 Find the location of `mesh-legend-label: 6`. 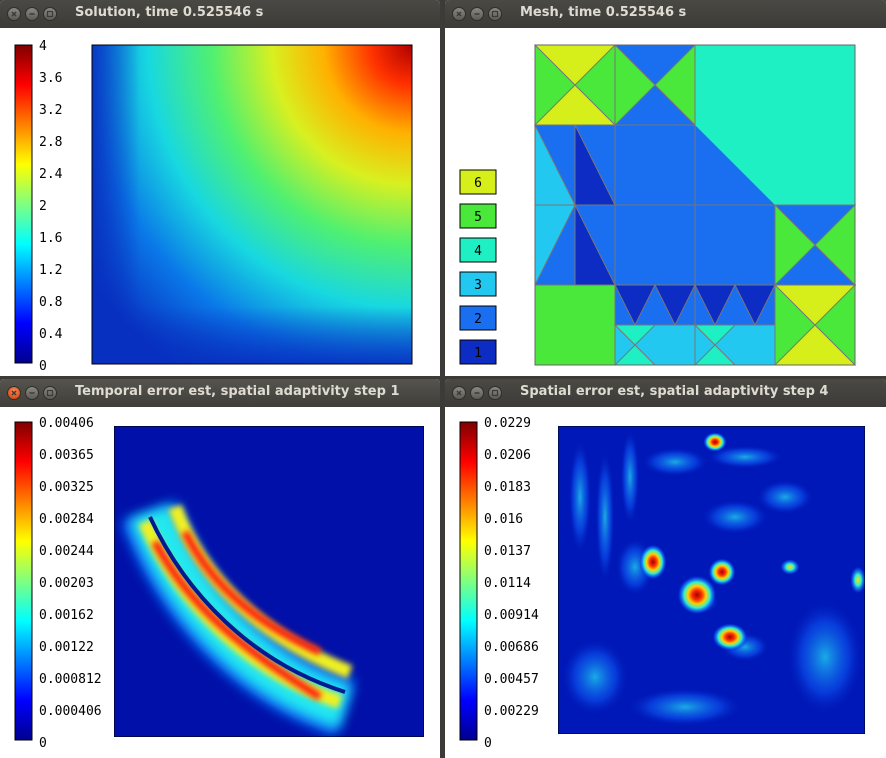

mesh-legend-label: 6 is located at coordinates (478, 183).